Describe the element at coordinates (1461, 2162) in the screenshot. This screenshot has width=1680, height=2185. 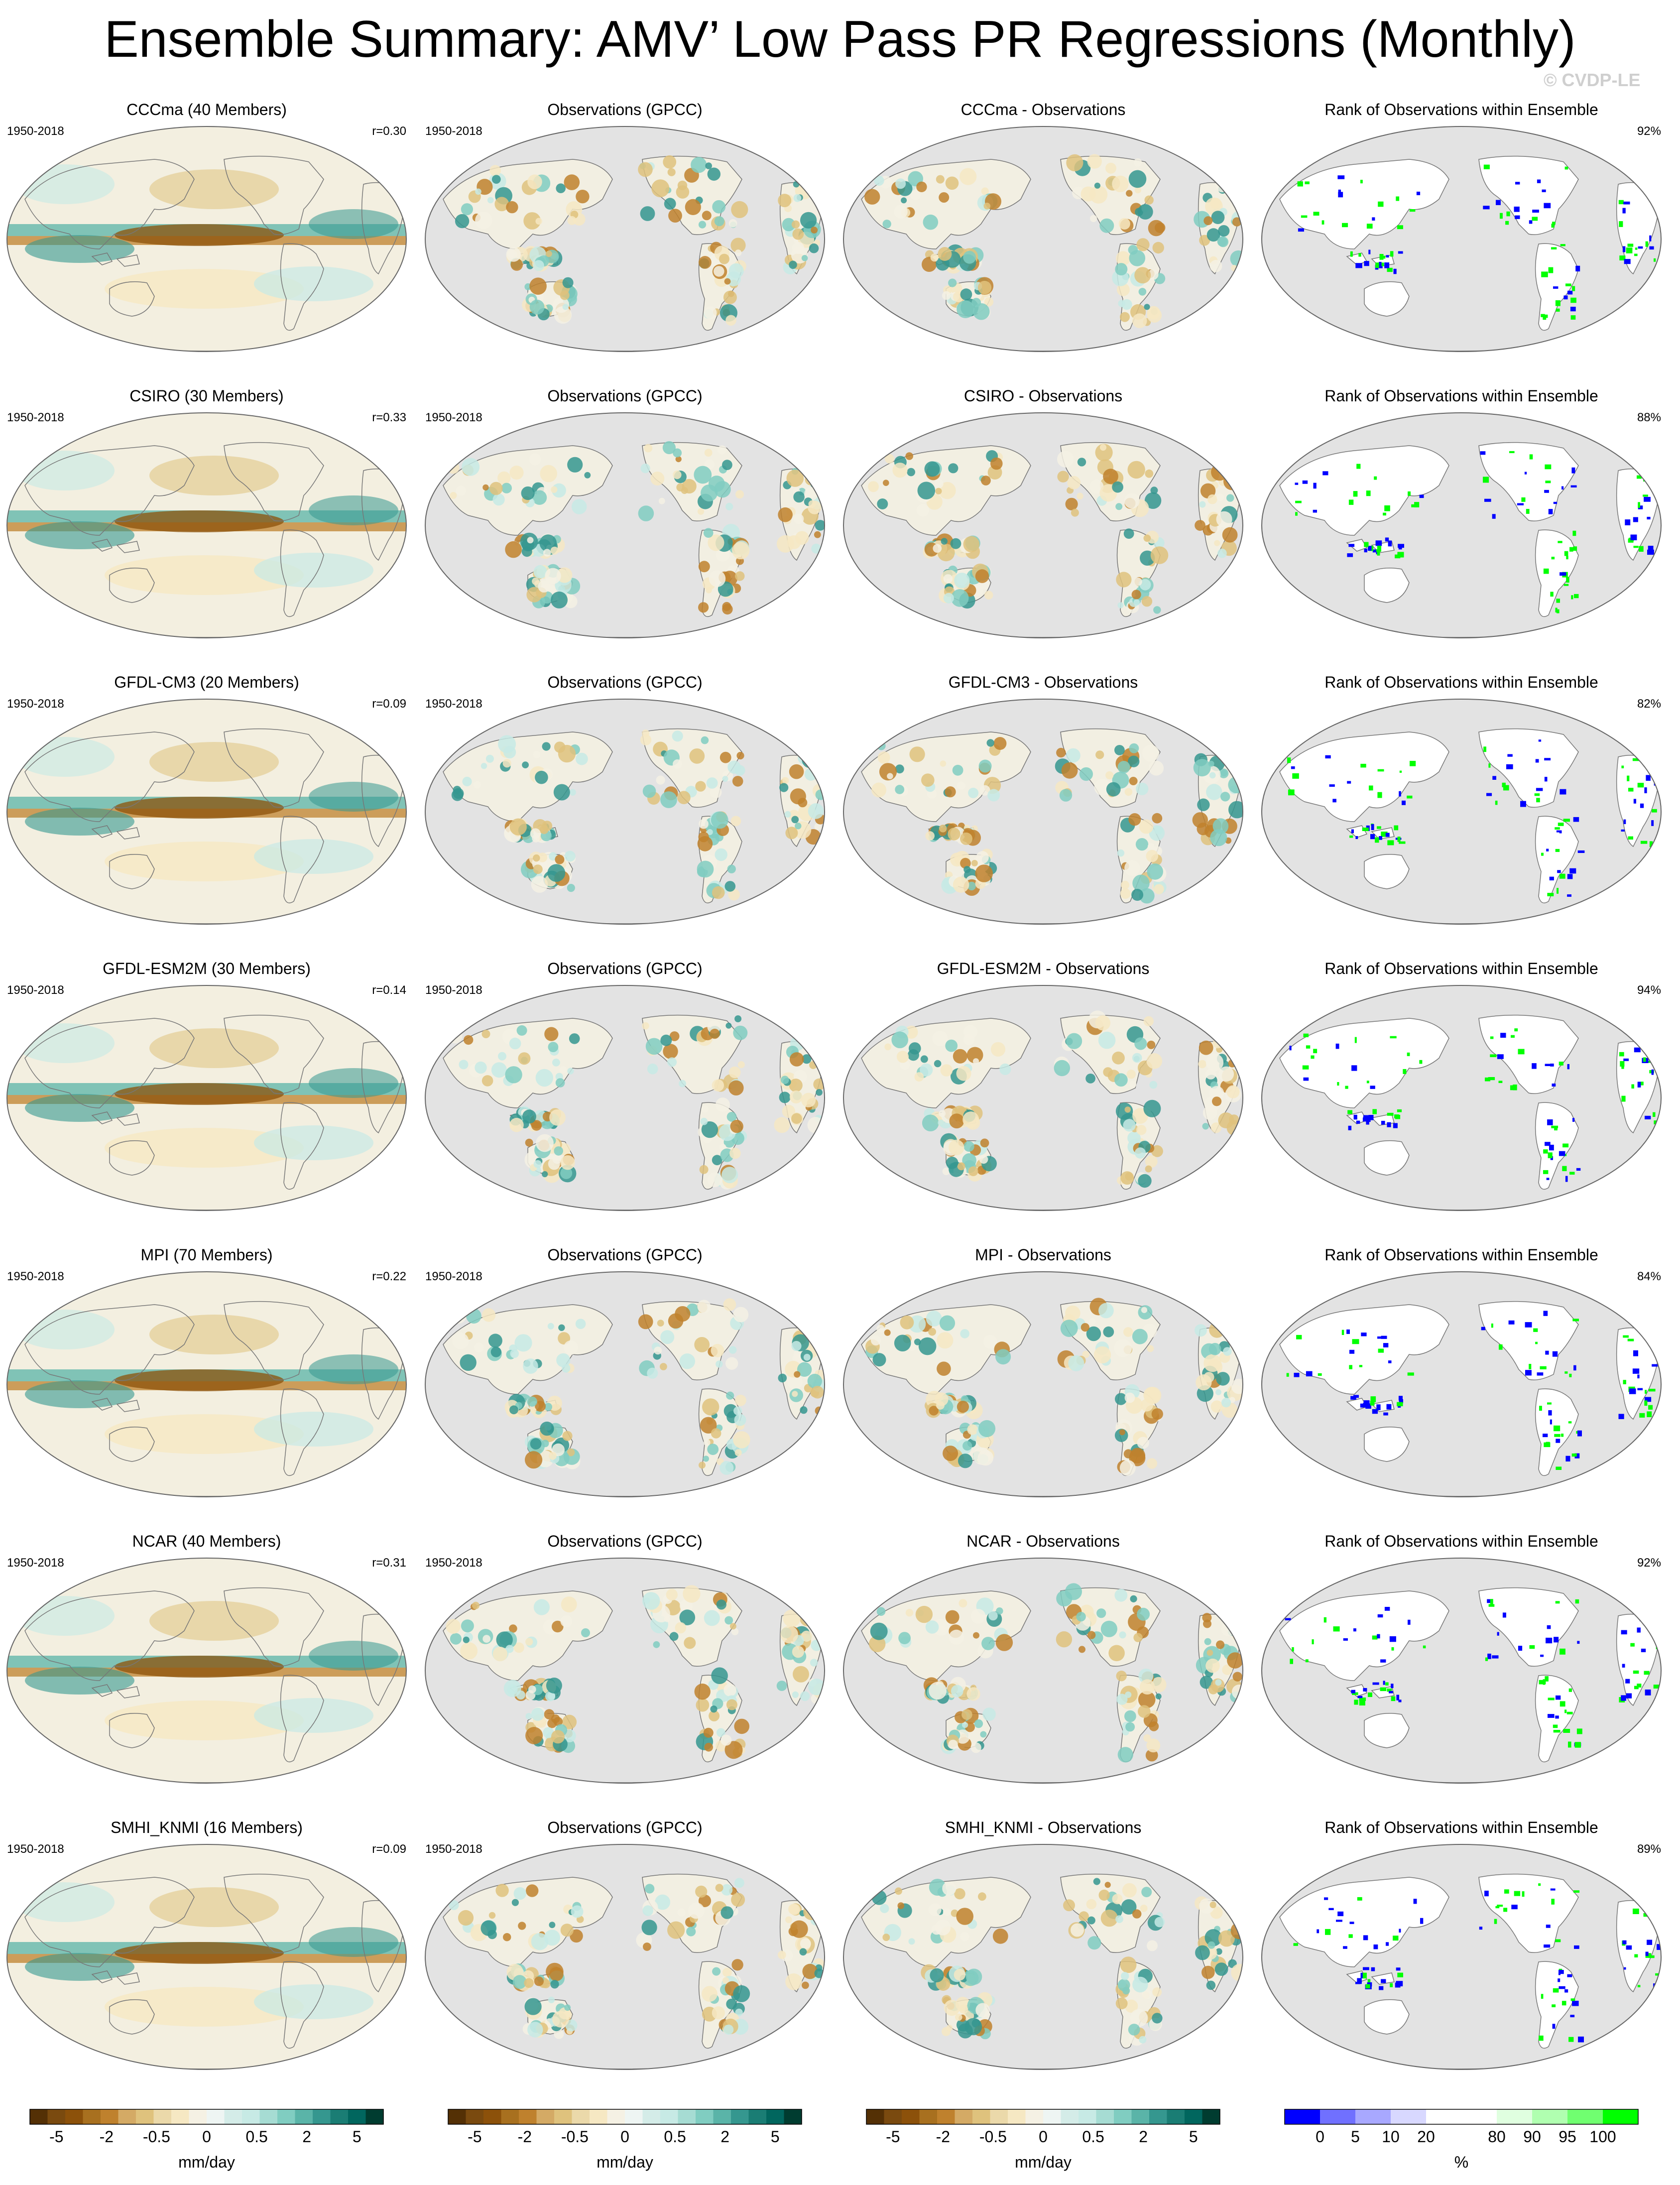
I see `colorbar-rank-unit: %` at that location.